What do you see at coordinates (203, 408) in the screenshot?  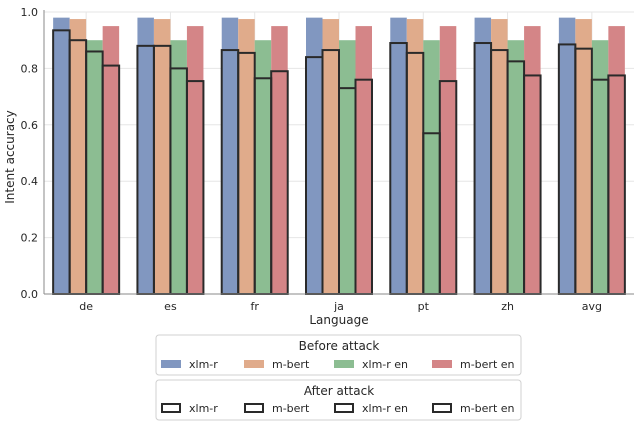 I see `legend-label-after_attack-xlm-r: xlm-r` at bounding box center [203, 408].